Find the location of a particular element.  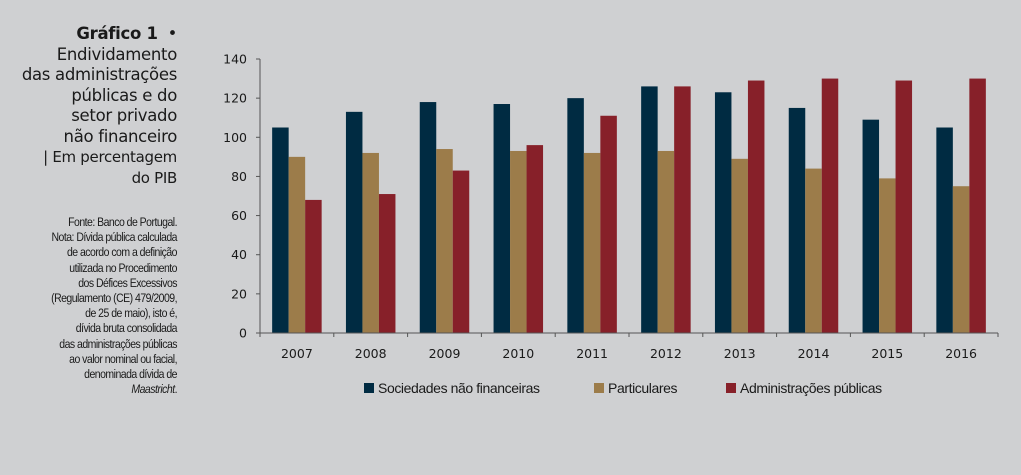

x-tick-label: 2015 is located at coordinates (887, 353).